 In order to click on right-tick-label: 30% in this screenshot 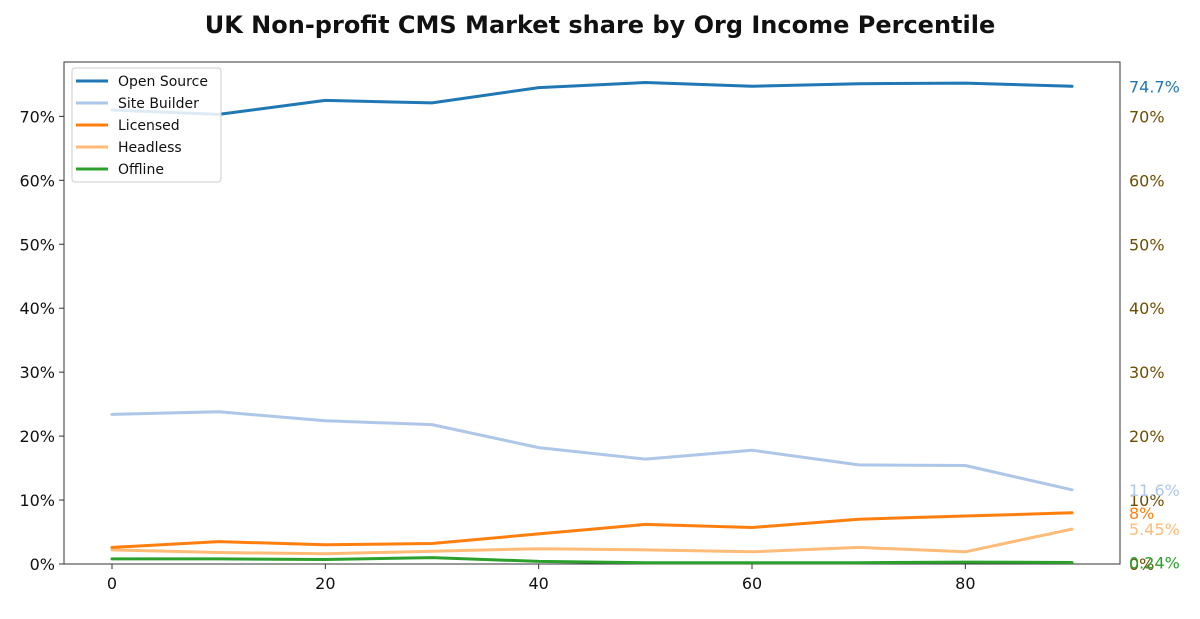, I will do `click(1147, 372)`.